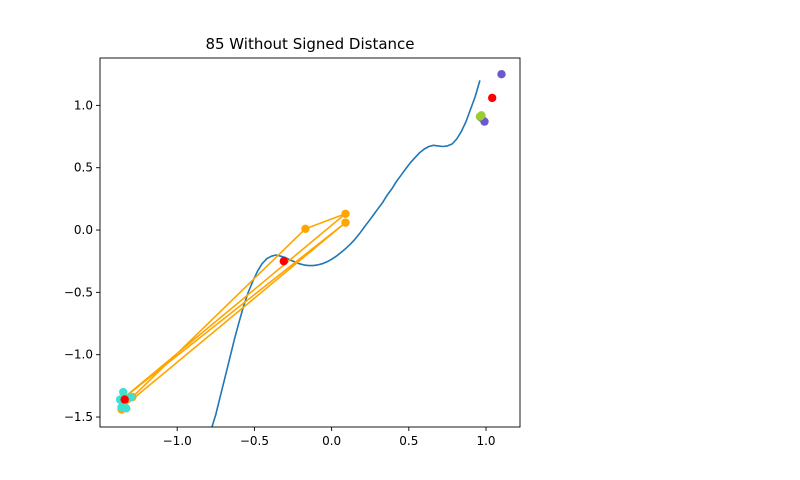 This screenshot has width=800, height=480. I want to click on series-3-point, so click(501, 74).